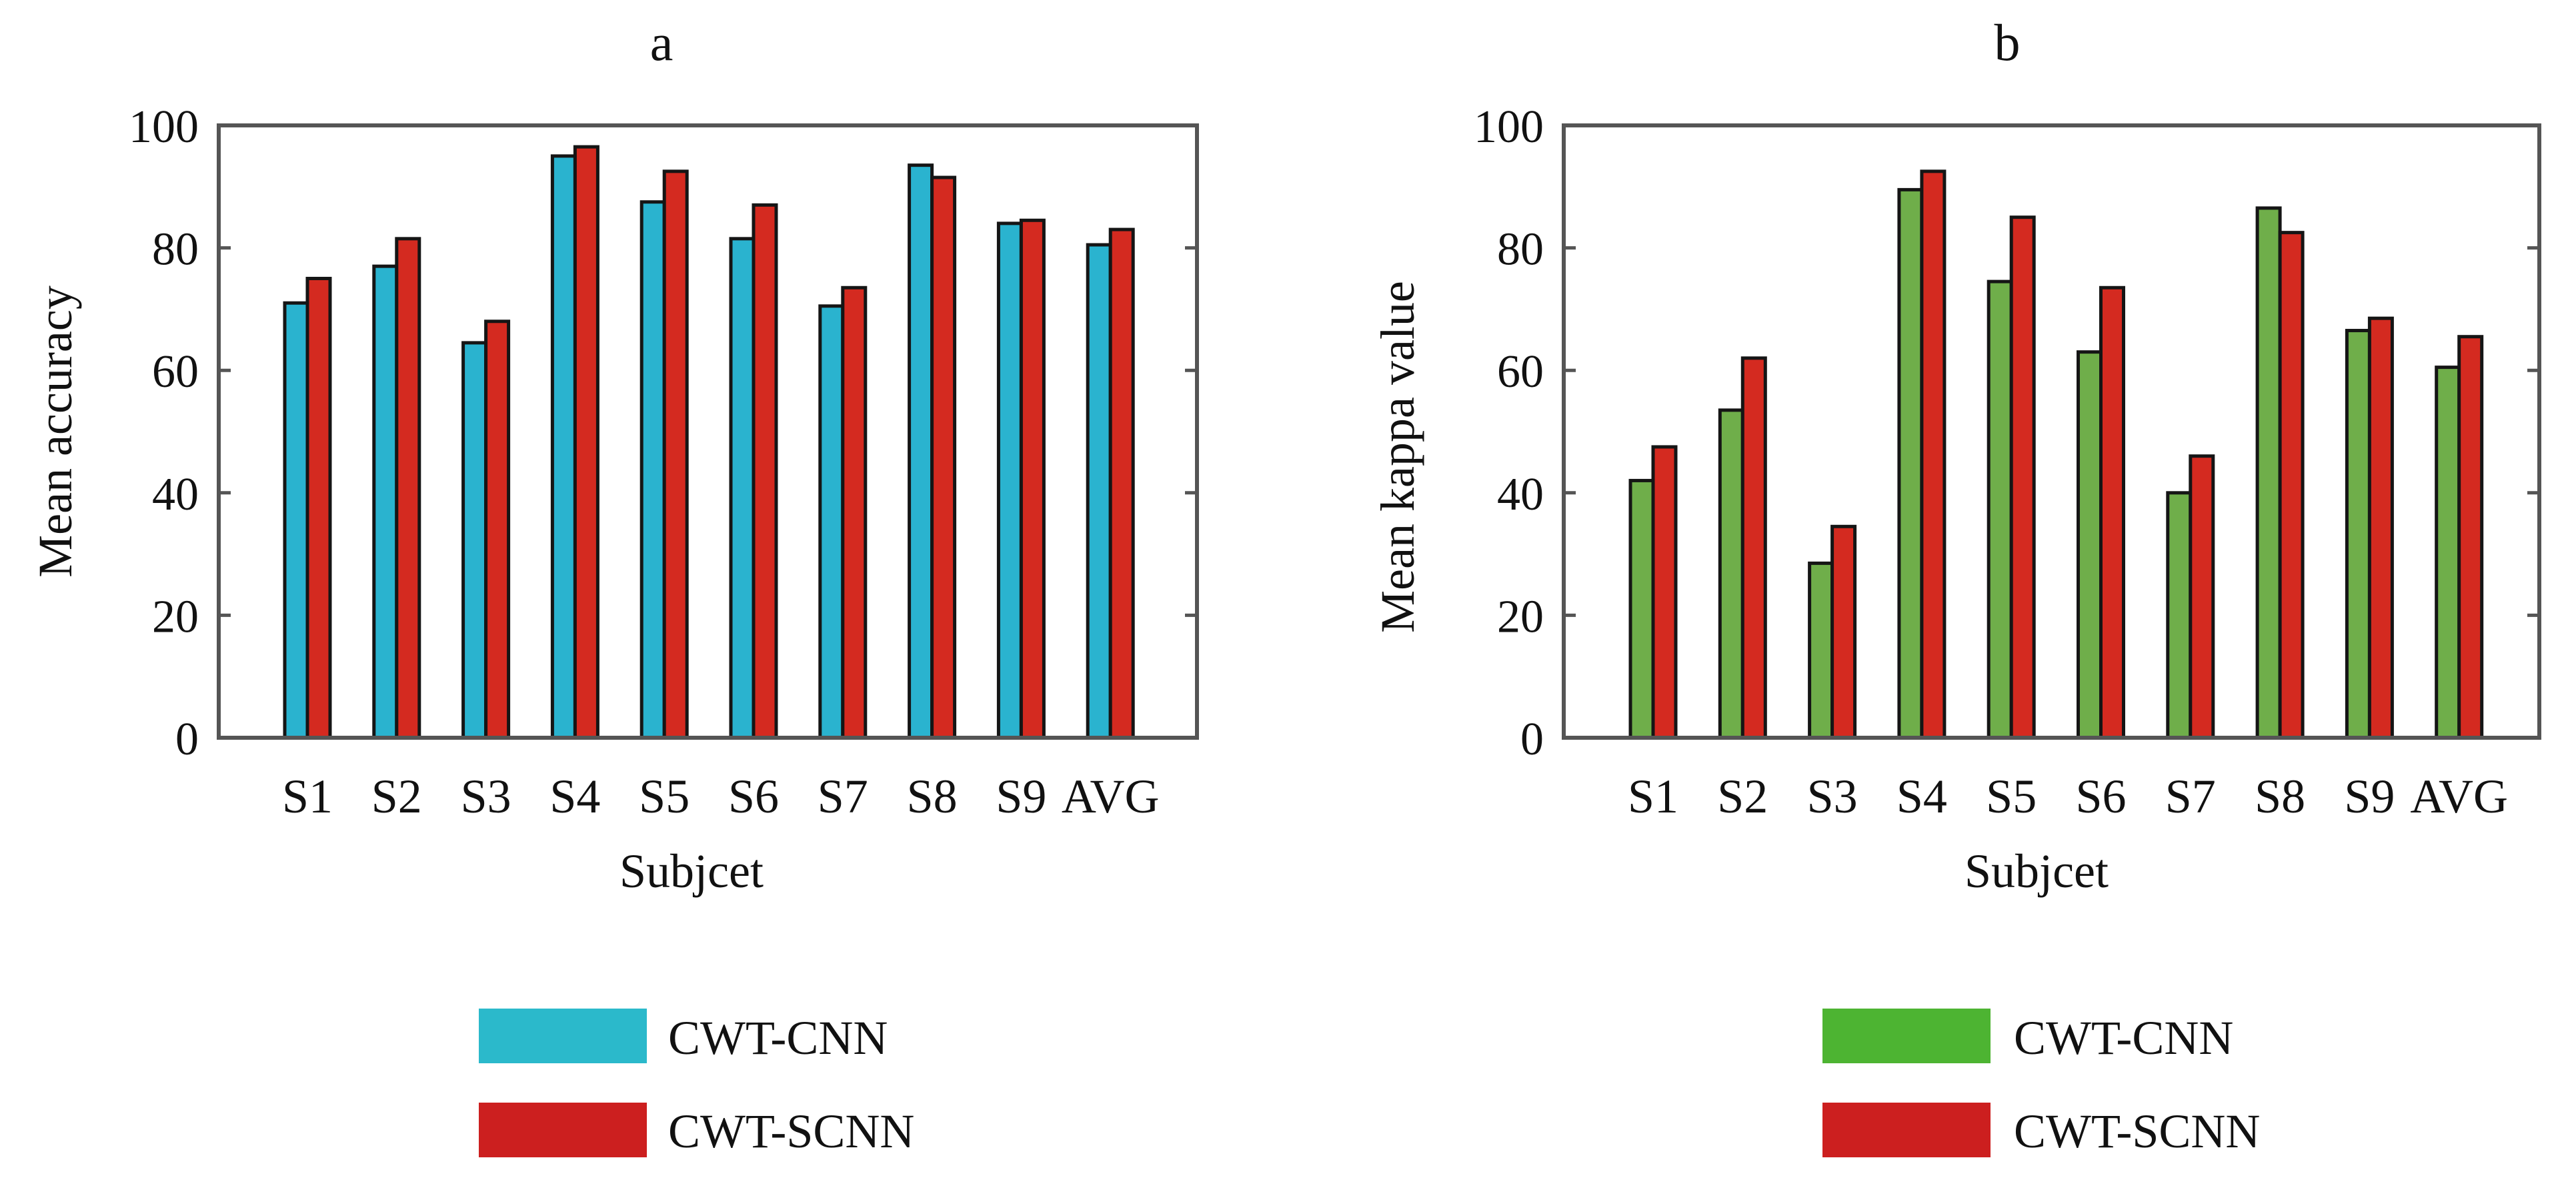 This screenshot has height=1192, width=2576. Describe the element at coordinates (2470, 537) in the screenshot. I see `panel-b-bar-cwt-scnn-avg` at that location.